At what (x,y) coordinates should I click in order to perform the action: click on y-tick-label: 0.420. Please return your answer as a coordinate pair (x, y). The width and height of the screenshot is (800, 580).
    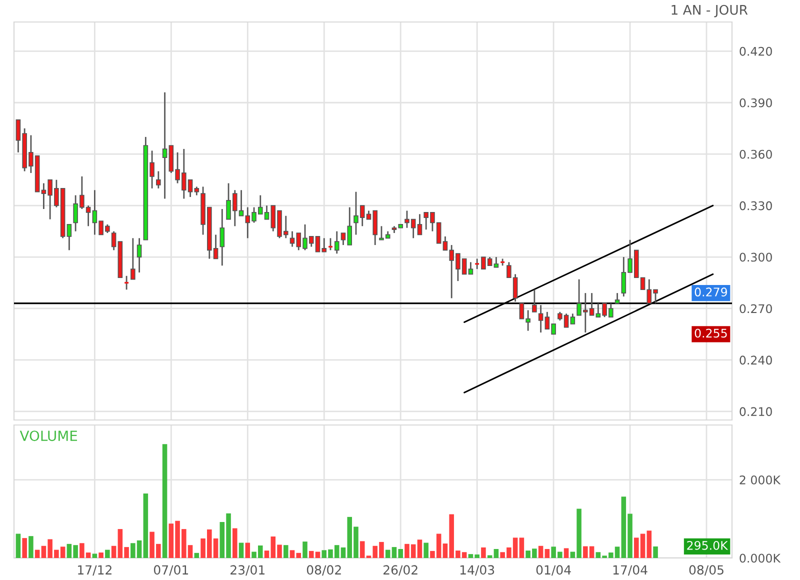
    Looking at the image, I should click on (756, 51).